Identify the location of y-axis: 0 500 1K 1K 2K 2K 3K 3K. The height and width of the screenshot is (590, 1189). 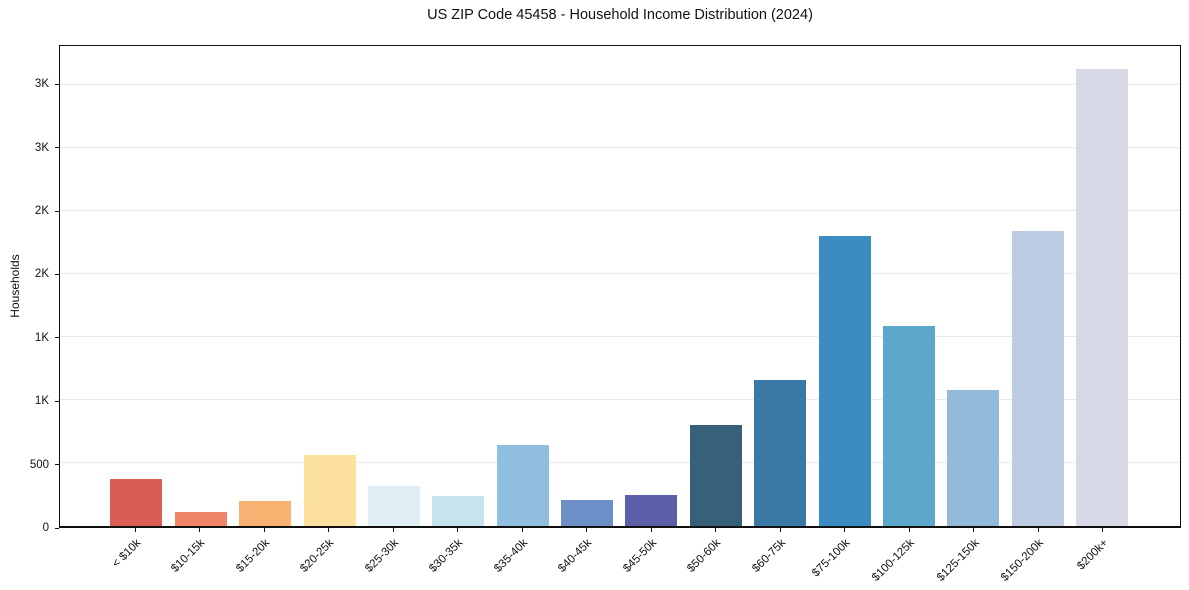
(29, 289).